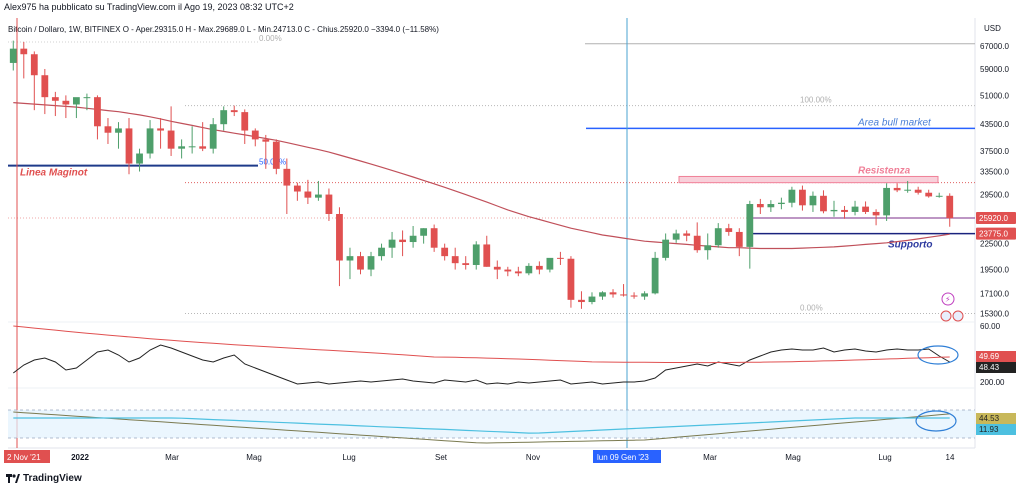  I want to click on y-tick-label: 67000.0, so click(994, 46).